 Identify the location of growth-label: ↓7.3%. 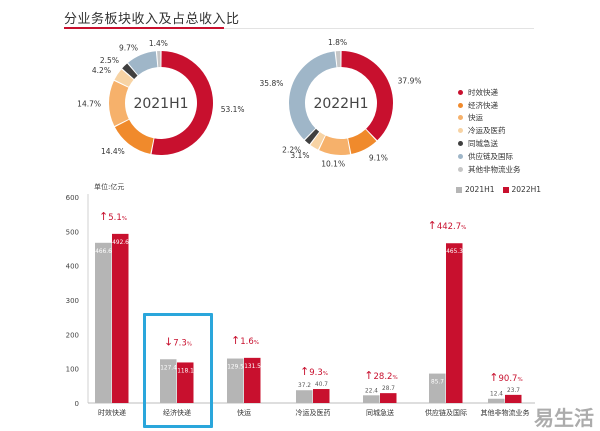
(178, 341).